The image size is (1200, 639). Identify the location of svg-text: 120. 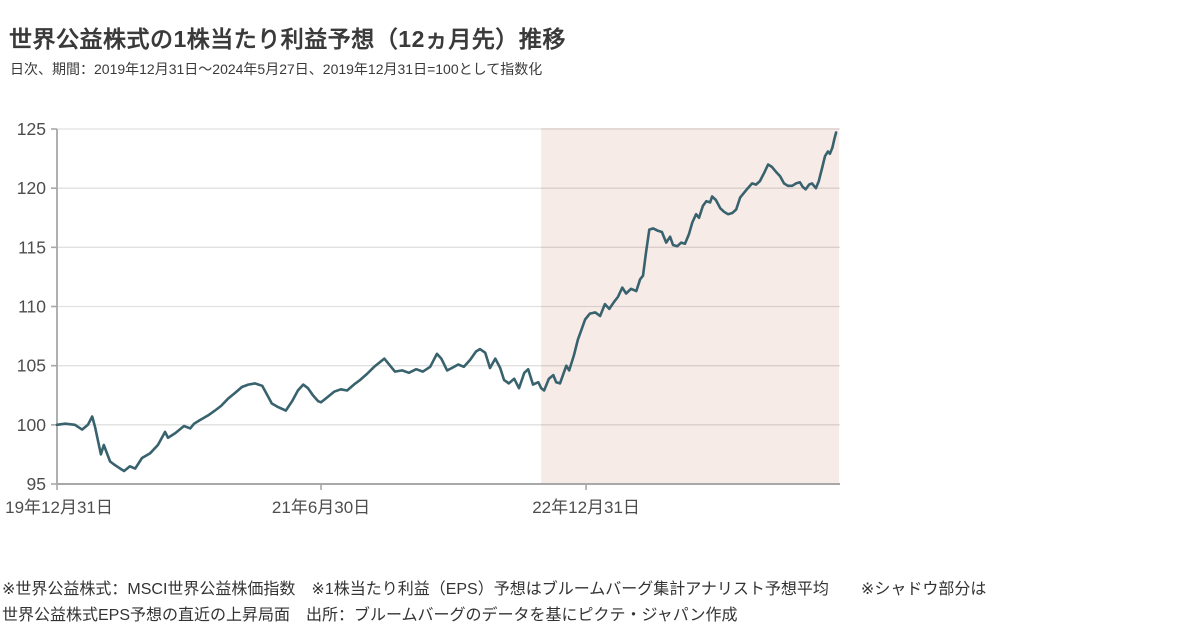
(31, 188).